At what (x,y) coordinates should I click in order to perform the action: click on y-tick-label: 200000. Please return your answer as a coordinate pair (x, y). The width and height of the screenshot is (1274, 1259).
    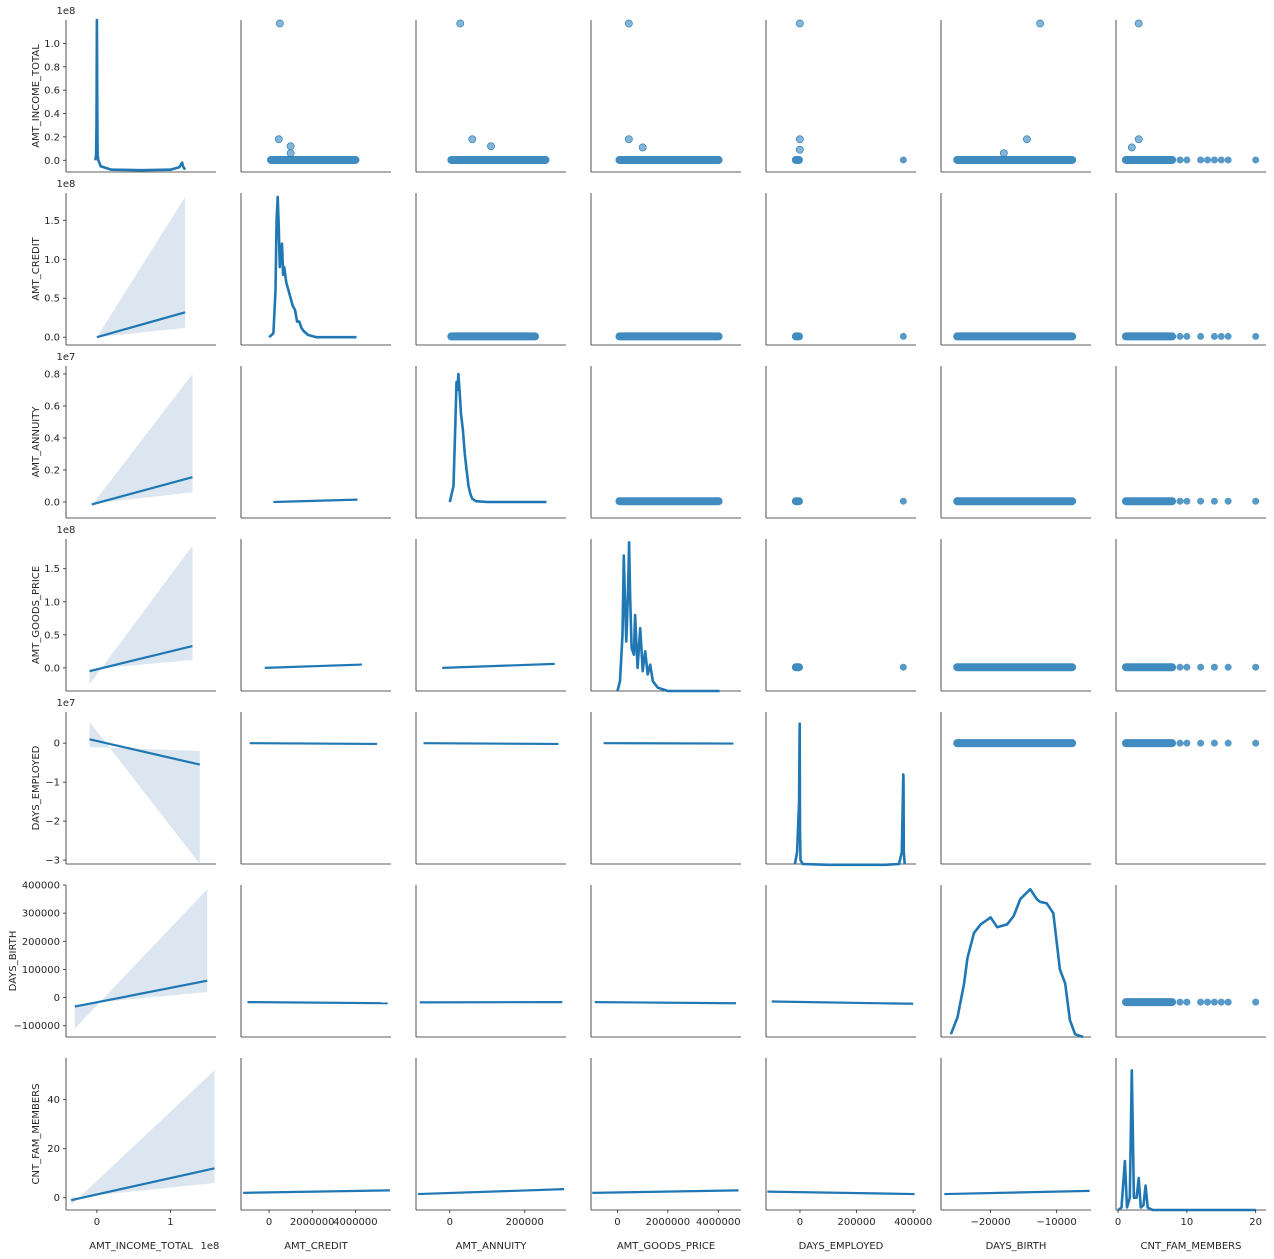
    Looking at the image, I should click on (41, 942).